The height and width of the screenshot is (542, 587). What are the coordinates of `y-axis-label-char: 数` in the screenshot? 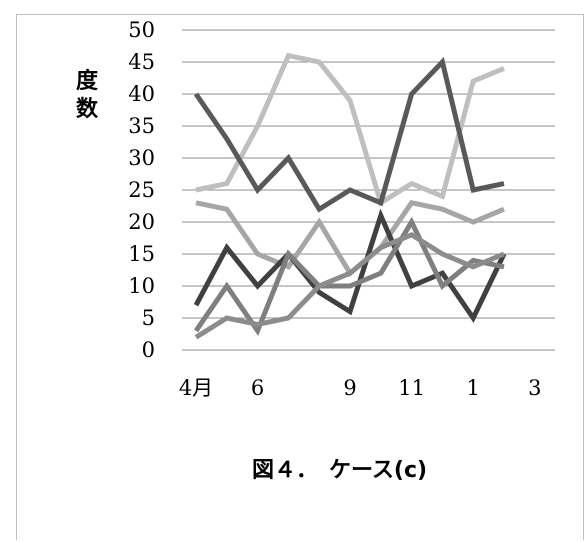 It's located at (87, 109).